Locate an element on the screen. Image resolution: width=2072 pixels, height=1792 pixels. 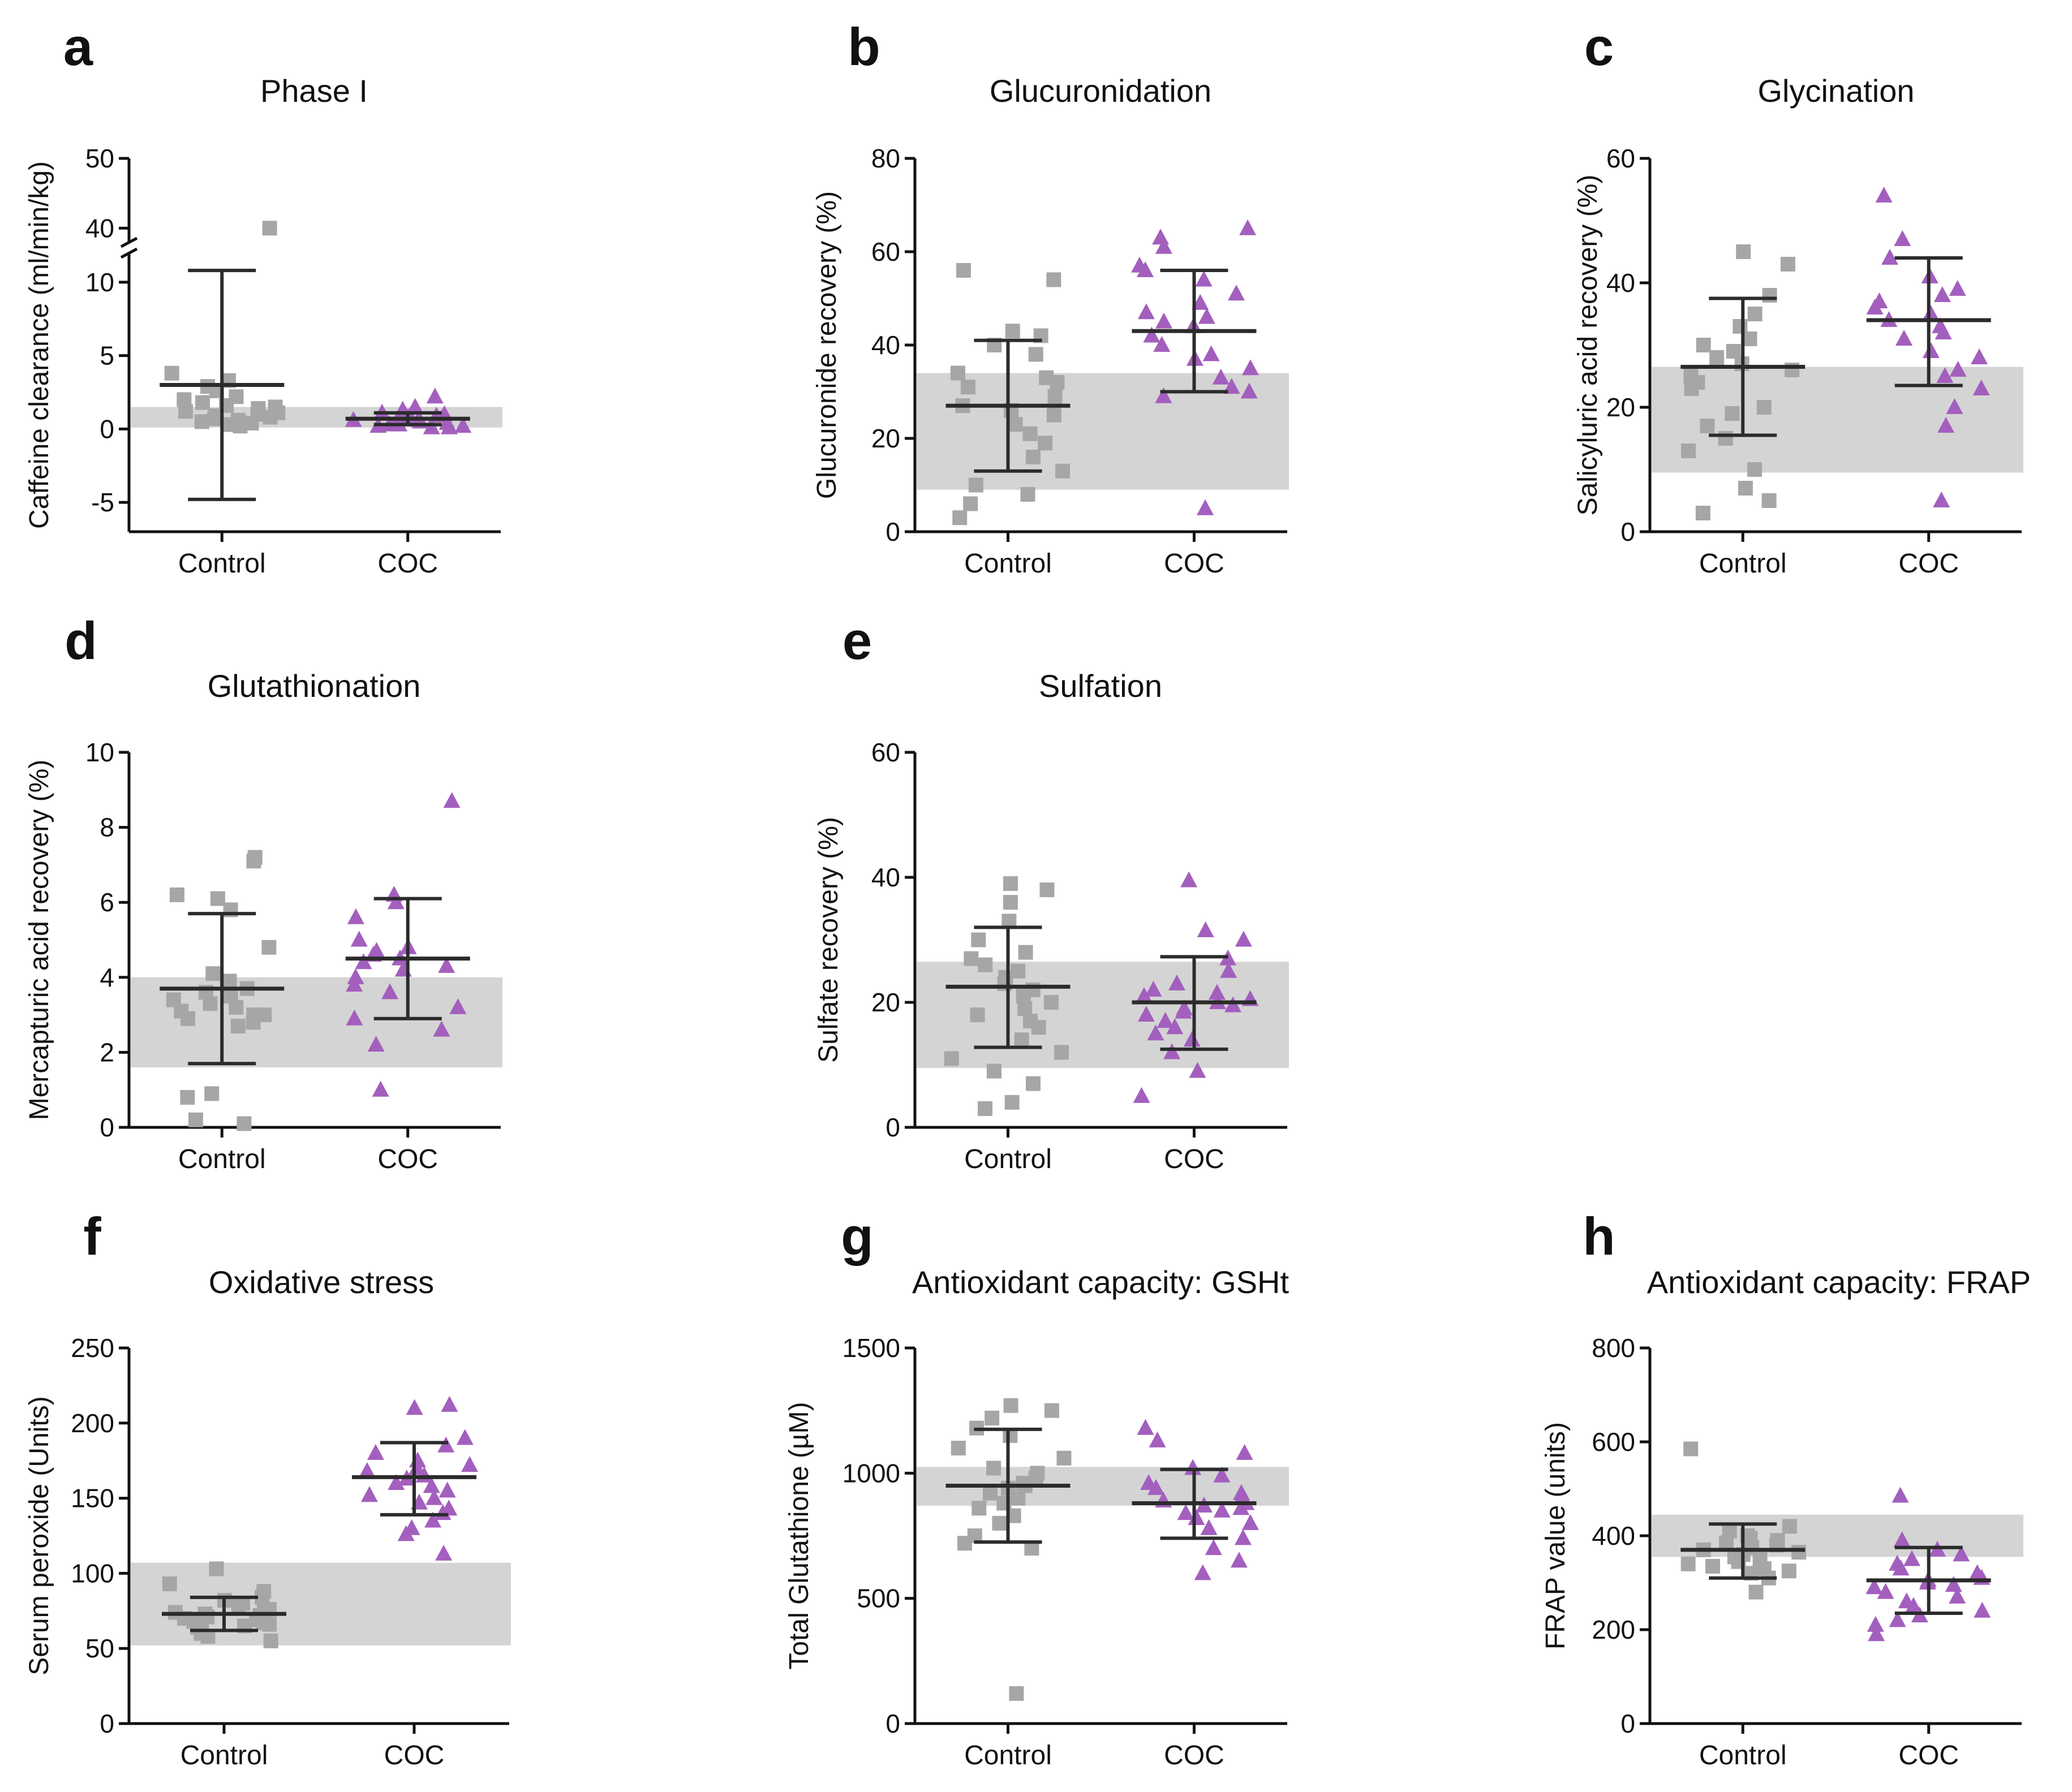
y-tick-label: 1500 is located at coordinates (871, 1348).